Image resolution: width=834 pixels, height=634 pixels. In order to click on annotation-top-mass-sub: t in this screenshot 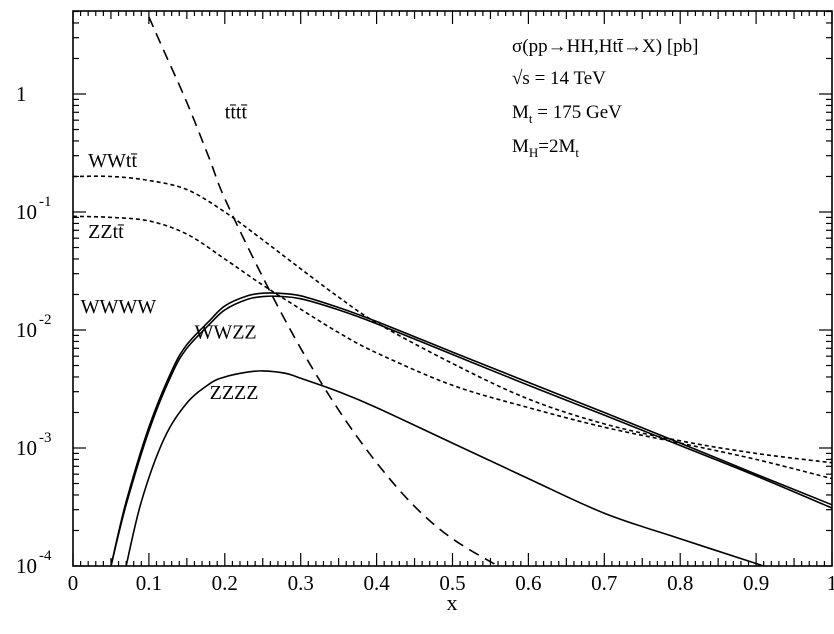, I will do `click(531, 118)`.